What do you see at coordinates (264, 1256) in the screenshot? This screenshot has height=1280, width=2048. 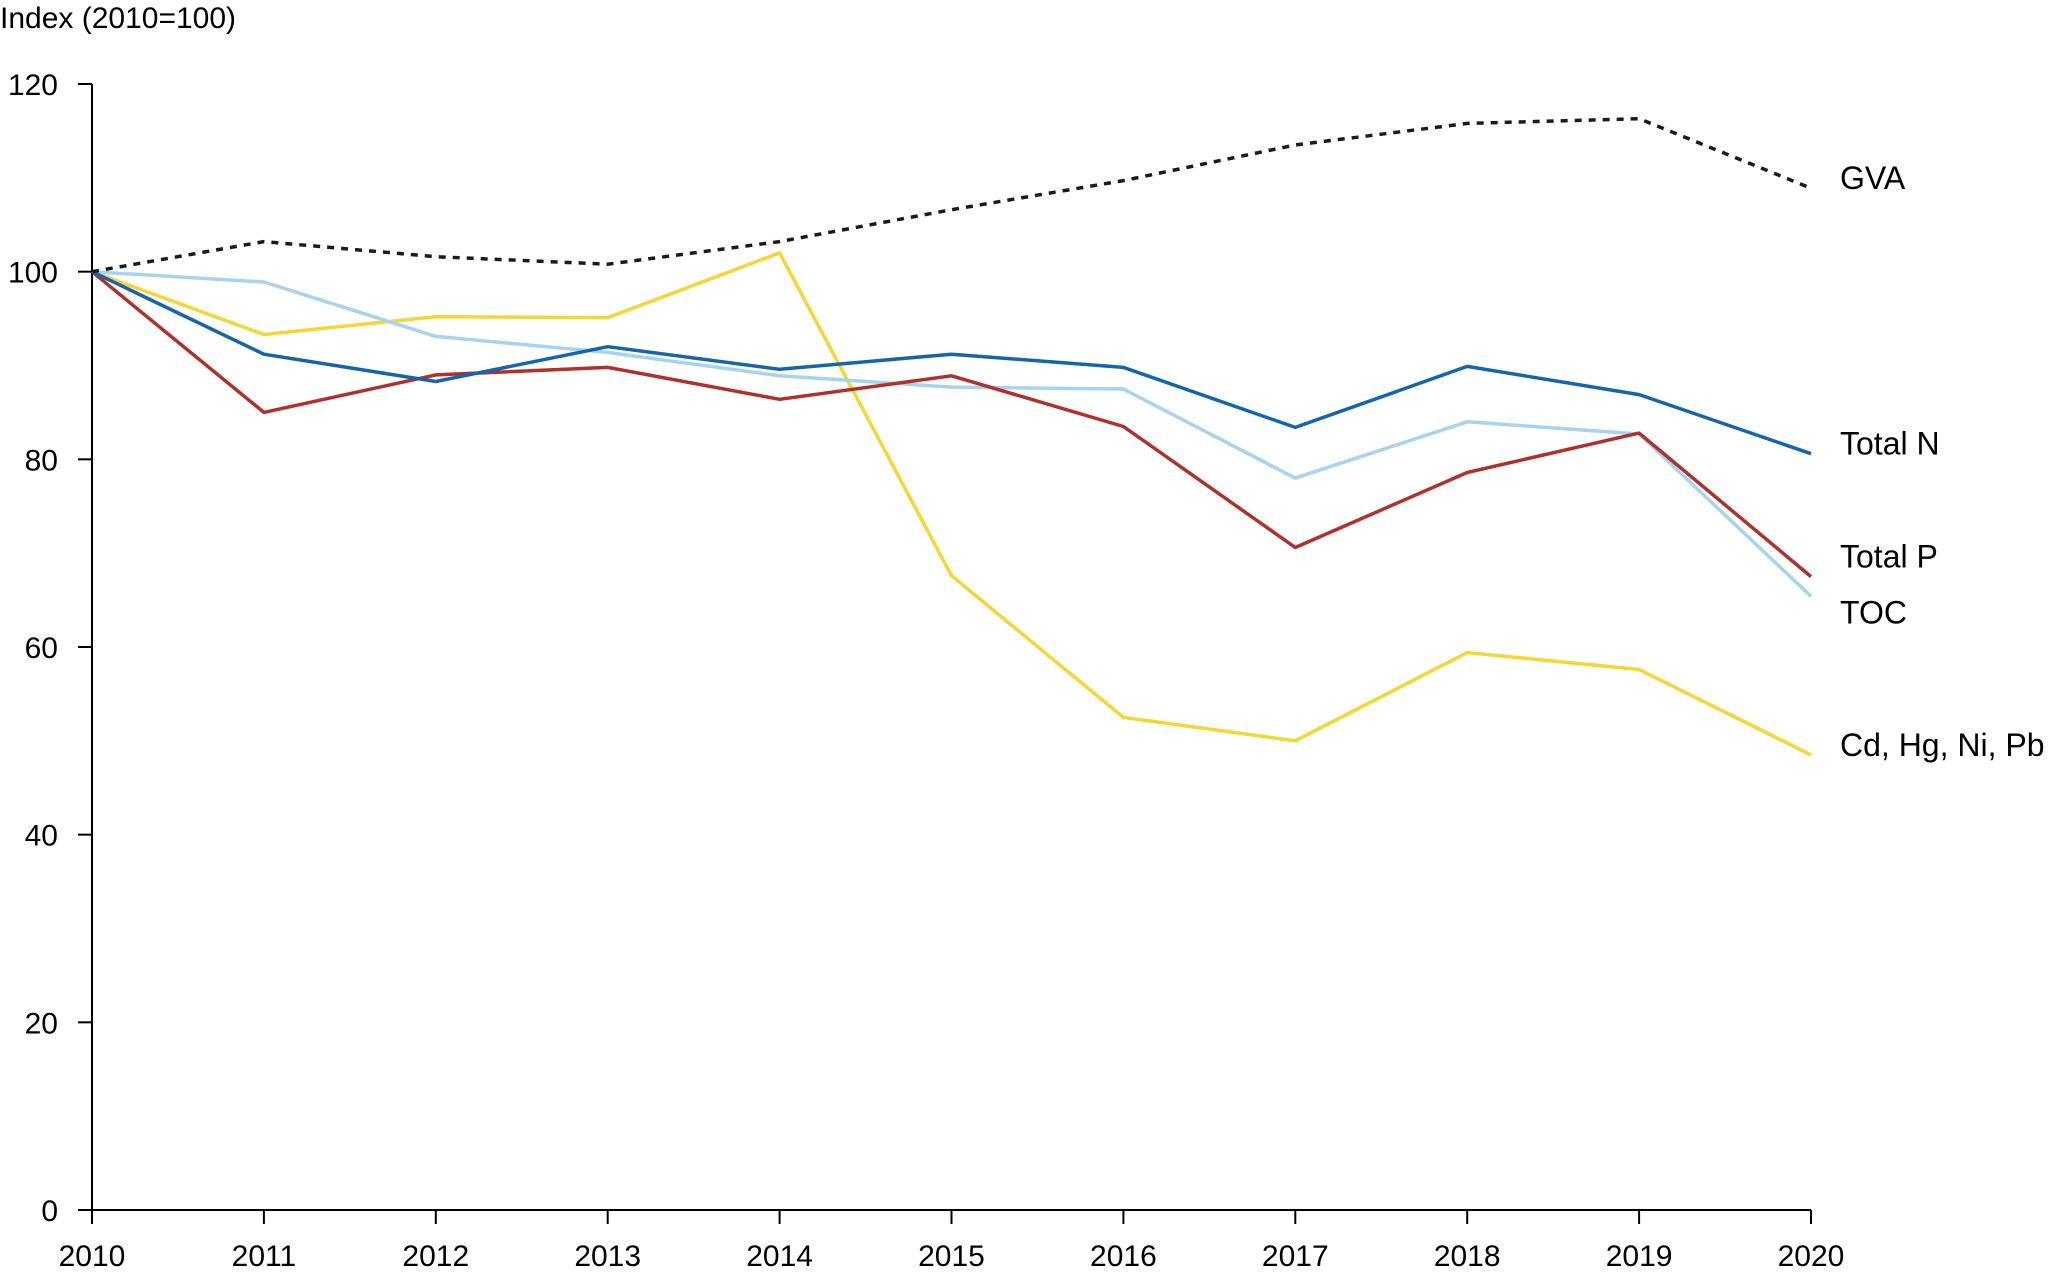 I see `x-tick-label: 2011` at bounding box center [264, 1256].